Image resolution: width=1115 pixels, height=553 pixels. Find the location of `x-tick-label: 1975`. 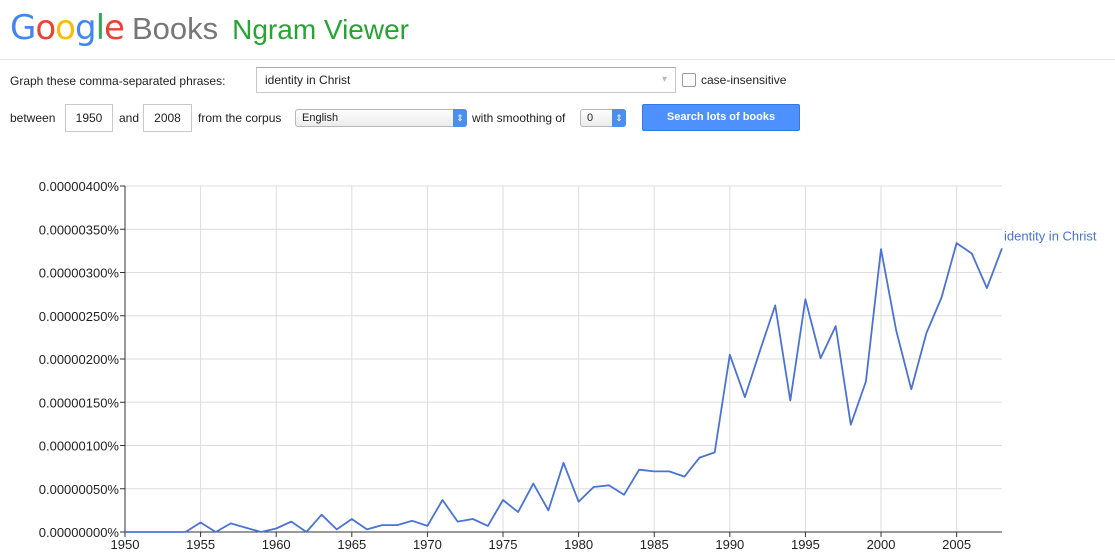

x-tick-label: 1975 is located at coordinates (503, 544).